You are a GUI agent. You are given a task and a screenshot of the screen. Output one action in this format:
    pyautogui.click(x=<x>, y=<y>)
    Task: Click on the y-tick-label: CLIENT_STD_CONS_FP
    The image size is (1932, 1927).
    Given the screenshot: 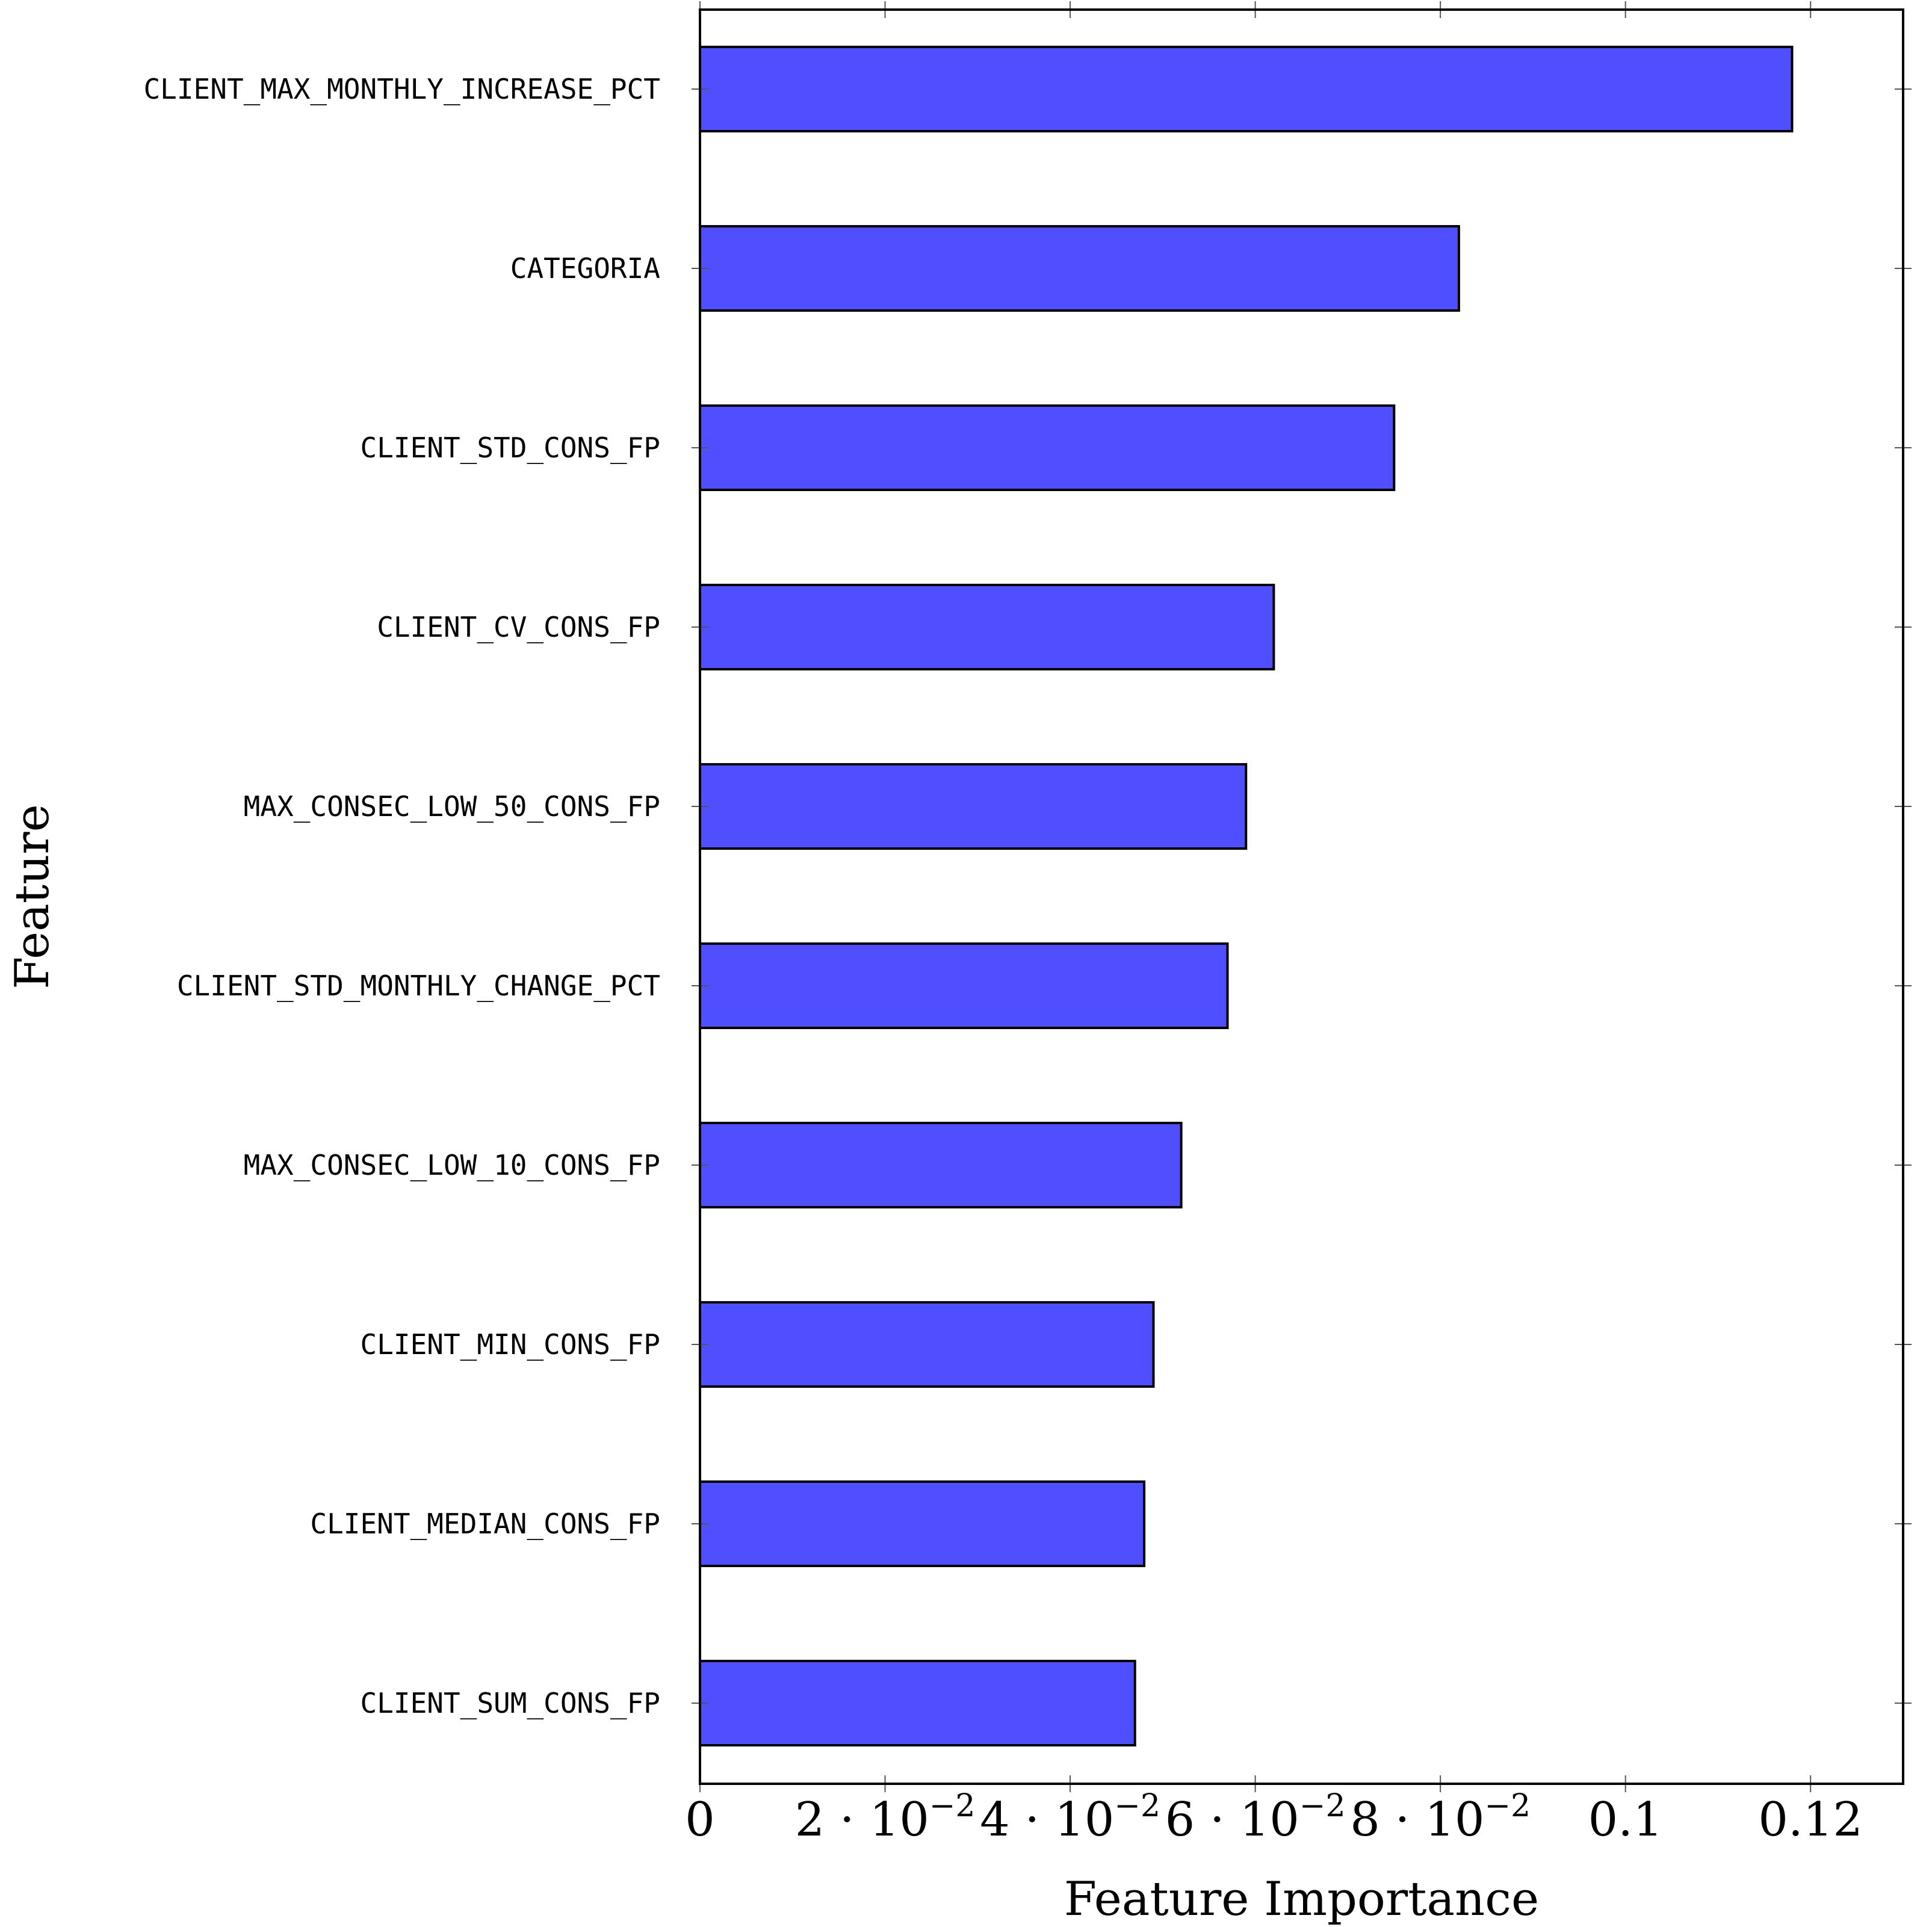 What is the action you would take?
    pyautogui.click(x=511, y=448)
    